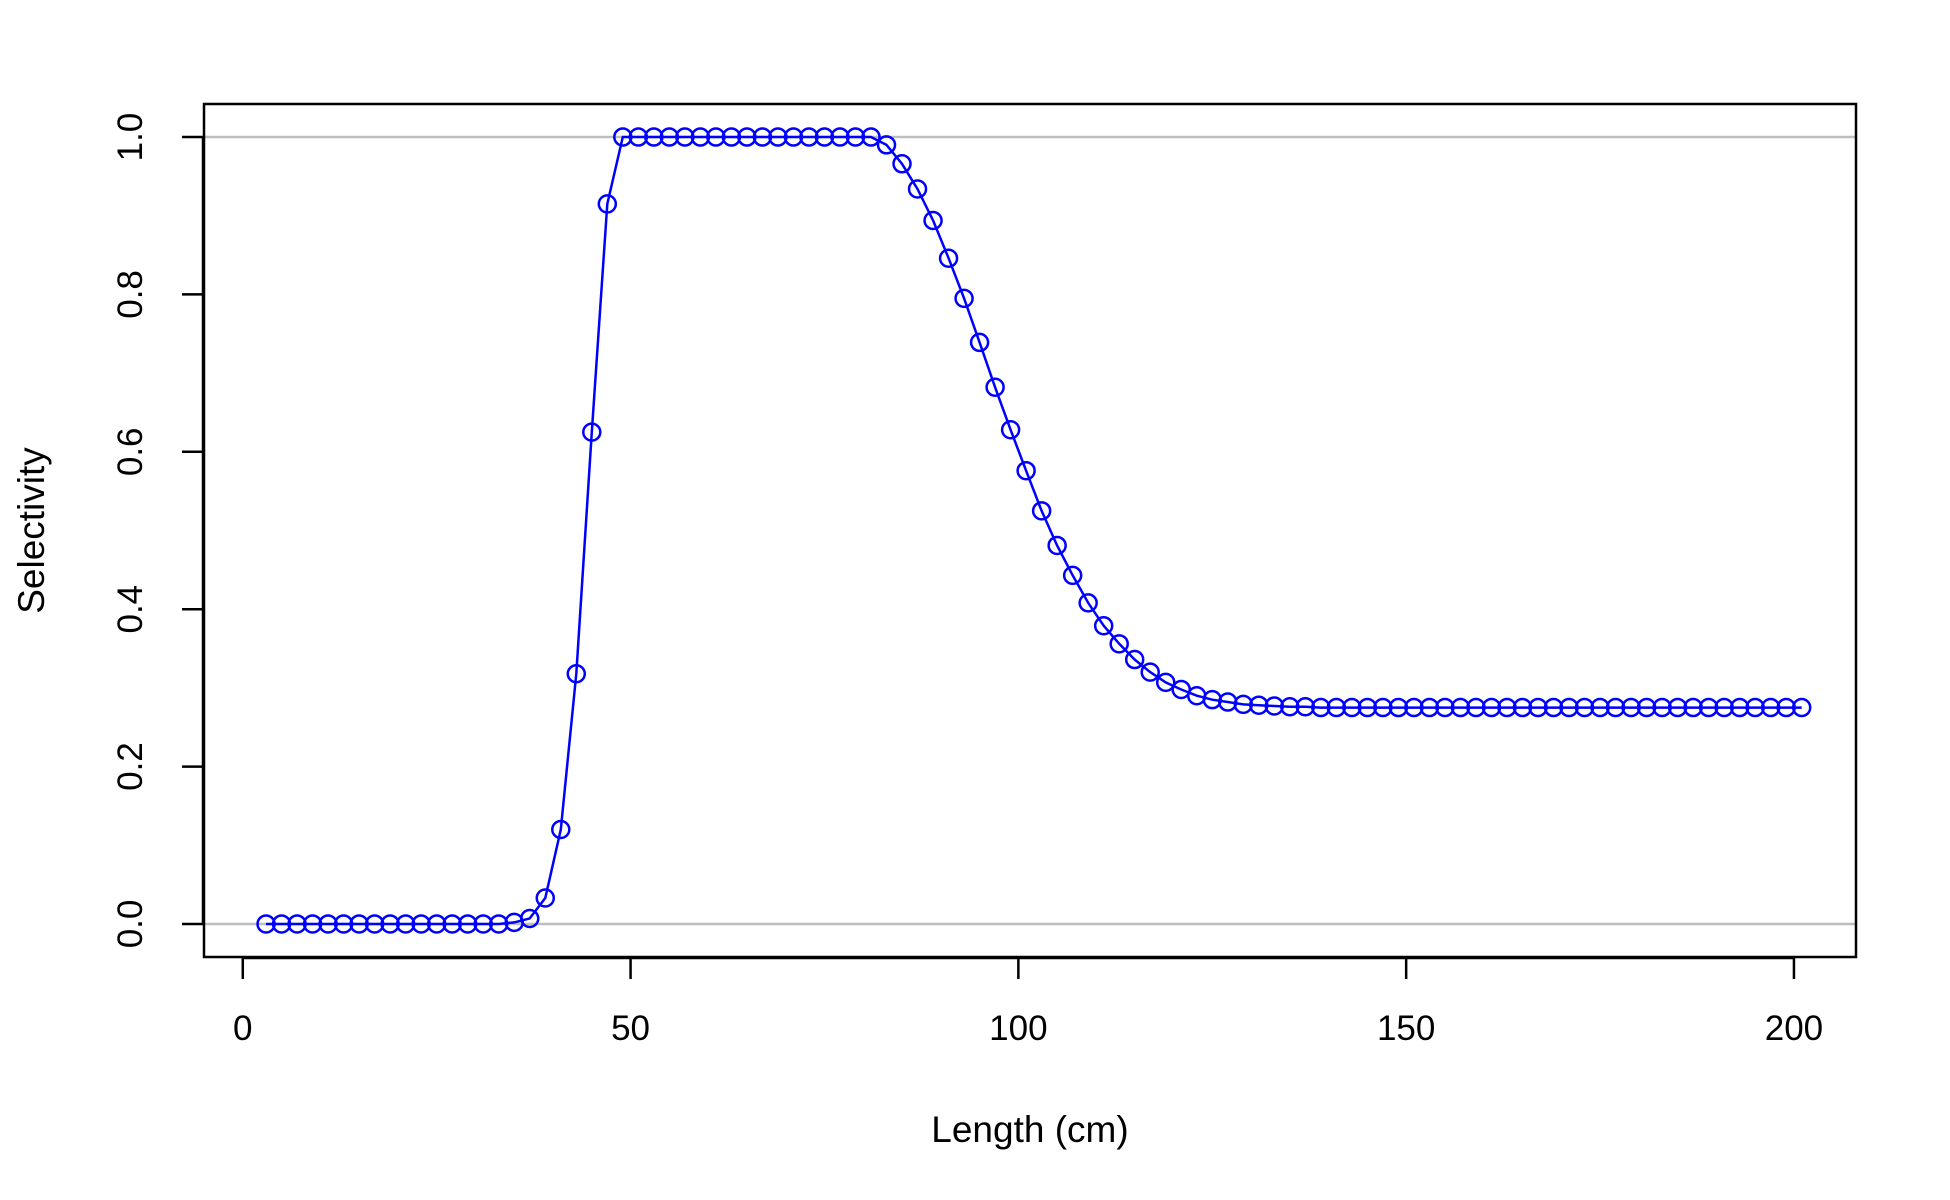 This screenshot has height=1200, width=1950. What do you see at coordinates (130, 137) in the screenshot?
I see `y-tick-label: 1.0` at bounding box center [130, 137].